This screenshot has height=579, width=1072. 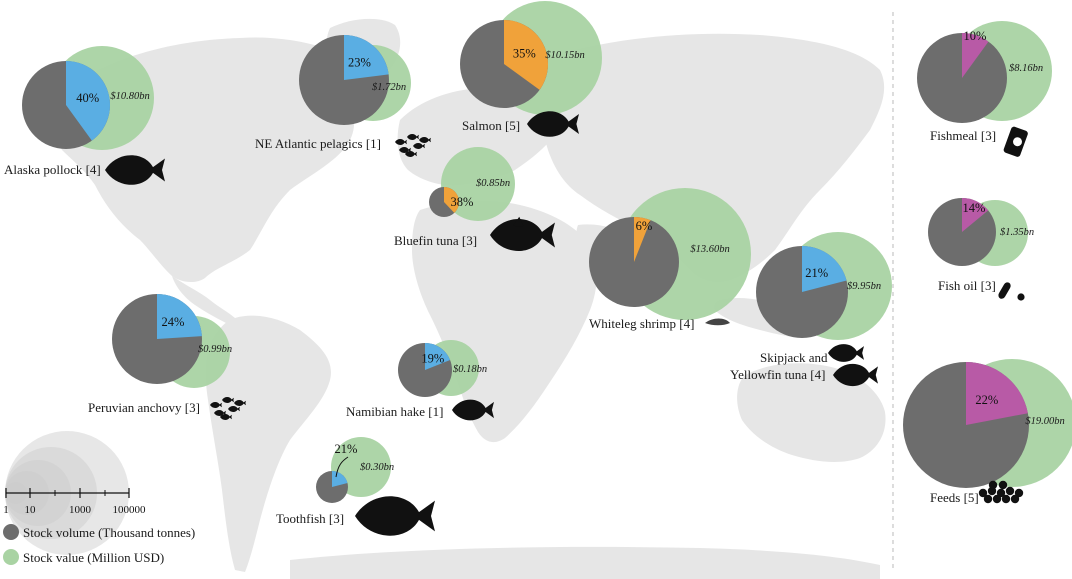 I want to click on continent-central-america, so click(x=203, y=300).